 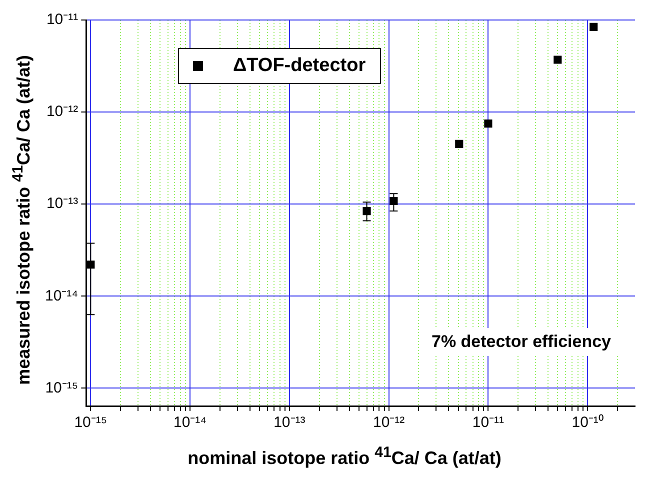 I want to click on x-tick-label: 10⁻¹¹, so click(x=488, y=423).